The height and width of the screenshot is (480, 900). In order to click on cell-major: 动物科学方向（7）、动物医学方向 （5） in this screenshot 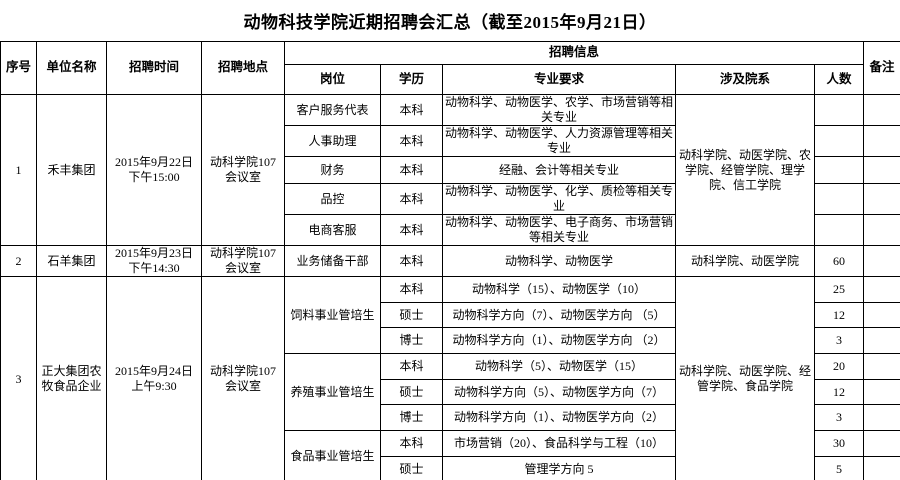, I will do `click(559, 315)`.